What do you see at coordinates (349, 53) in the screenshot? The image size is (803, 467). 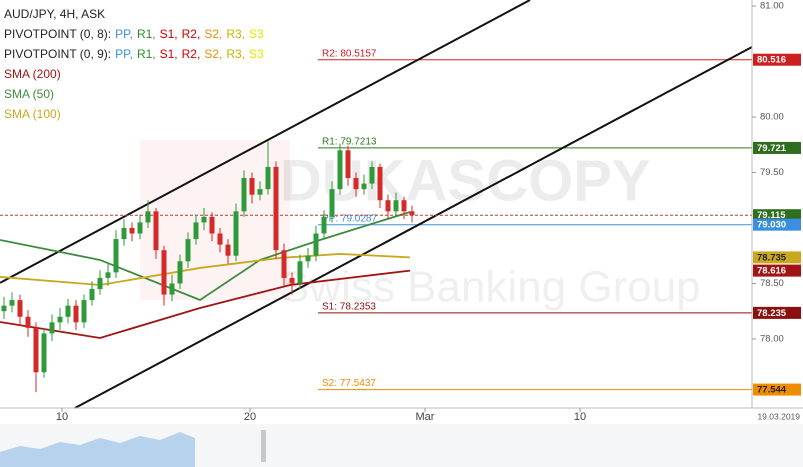 I see `pivot-label: R2: 80.5157` at bounding box center [349, 53].